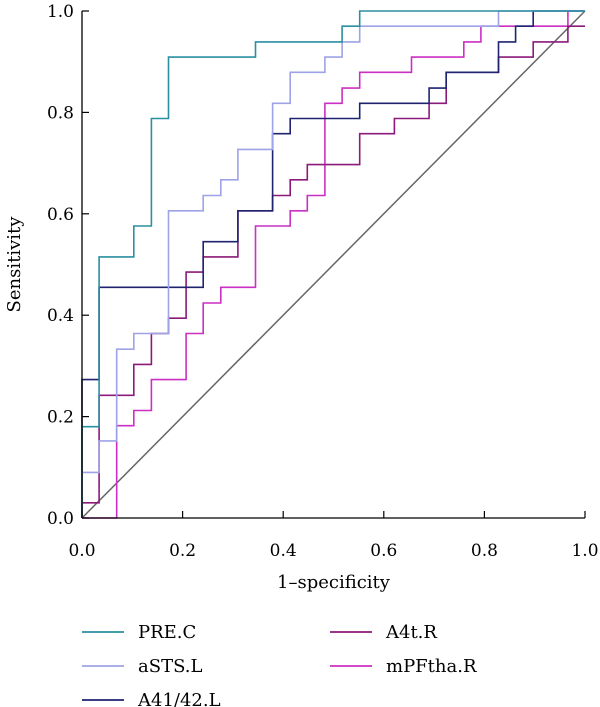 This screenshot has height=707, width=600. I want to click on x-axis-title: 1–specificity, so click(334, 582).